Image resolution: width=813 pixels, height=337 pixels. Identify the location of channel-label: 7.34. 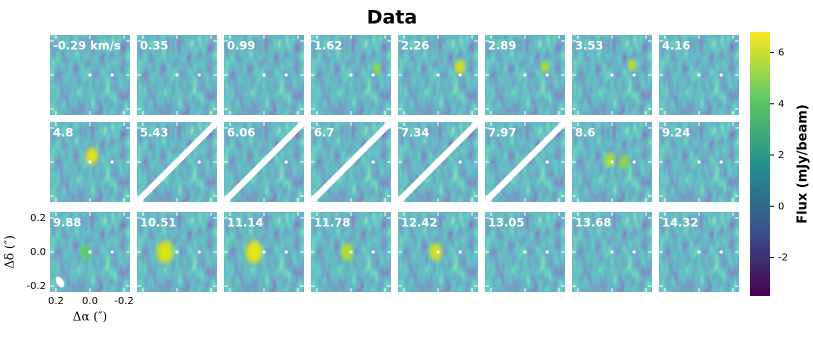
(415, 133).